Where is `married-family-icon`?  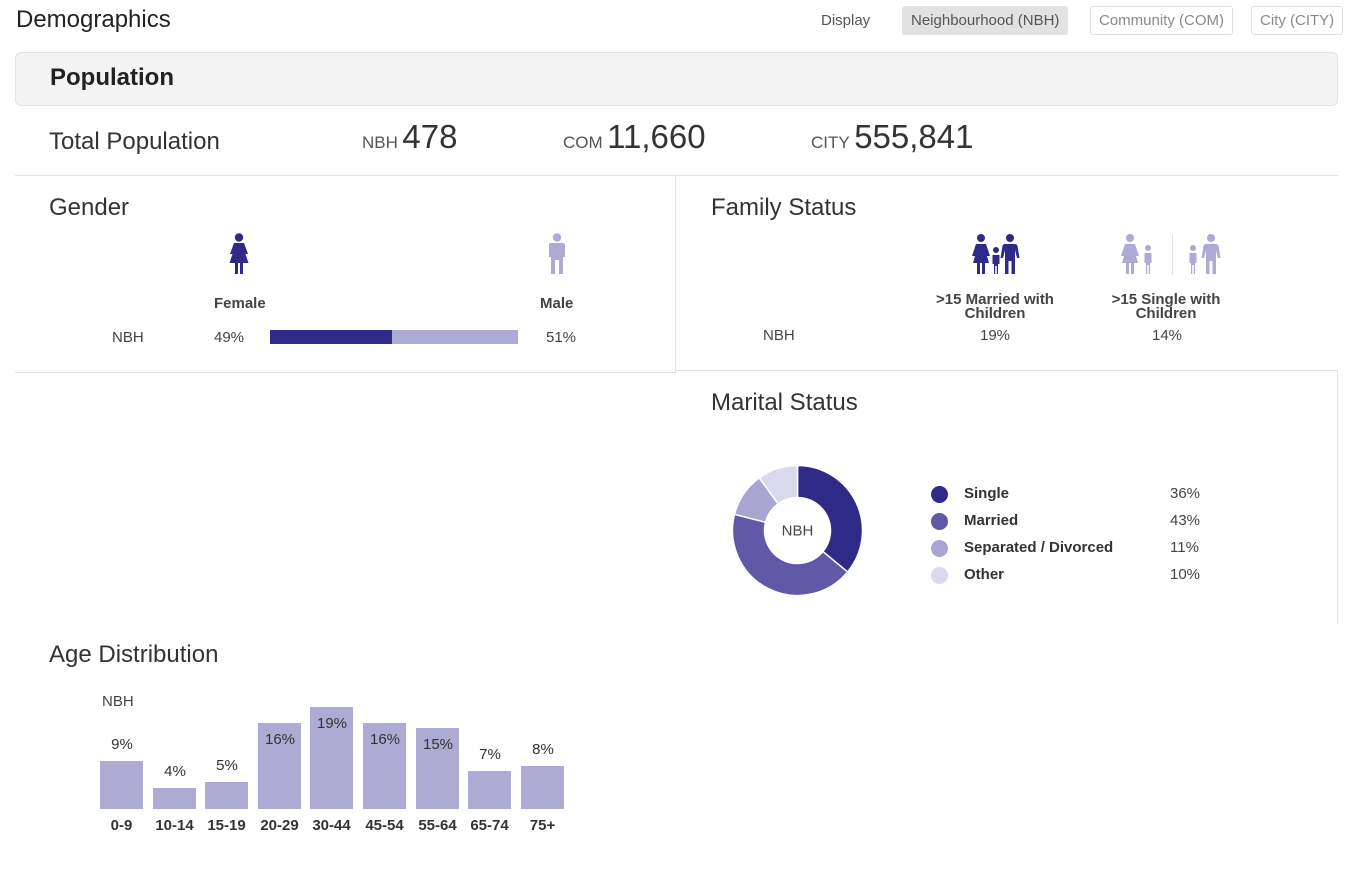 married-family-icon is located at coordinates (996, 254).